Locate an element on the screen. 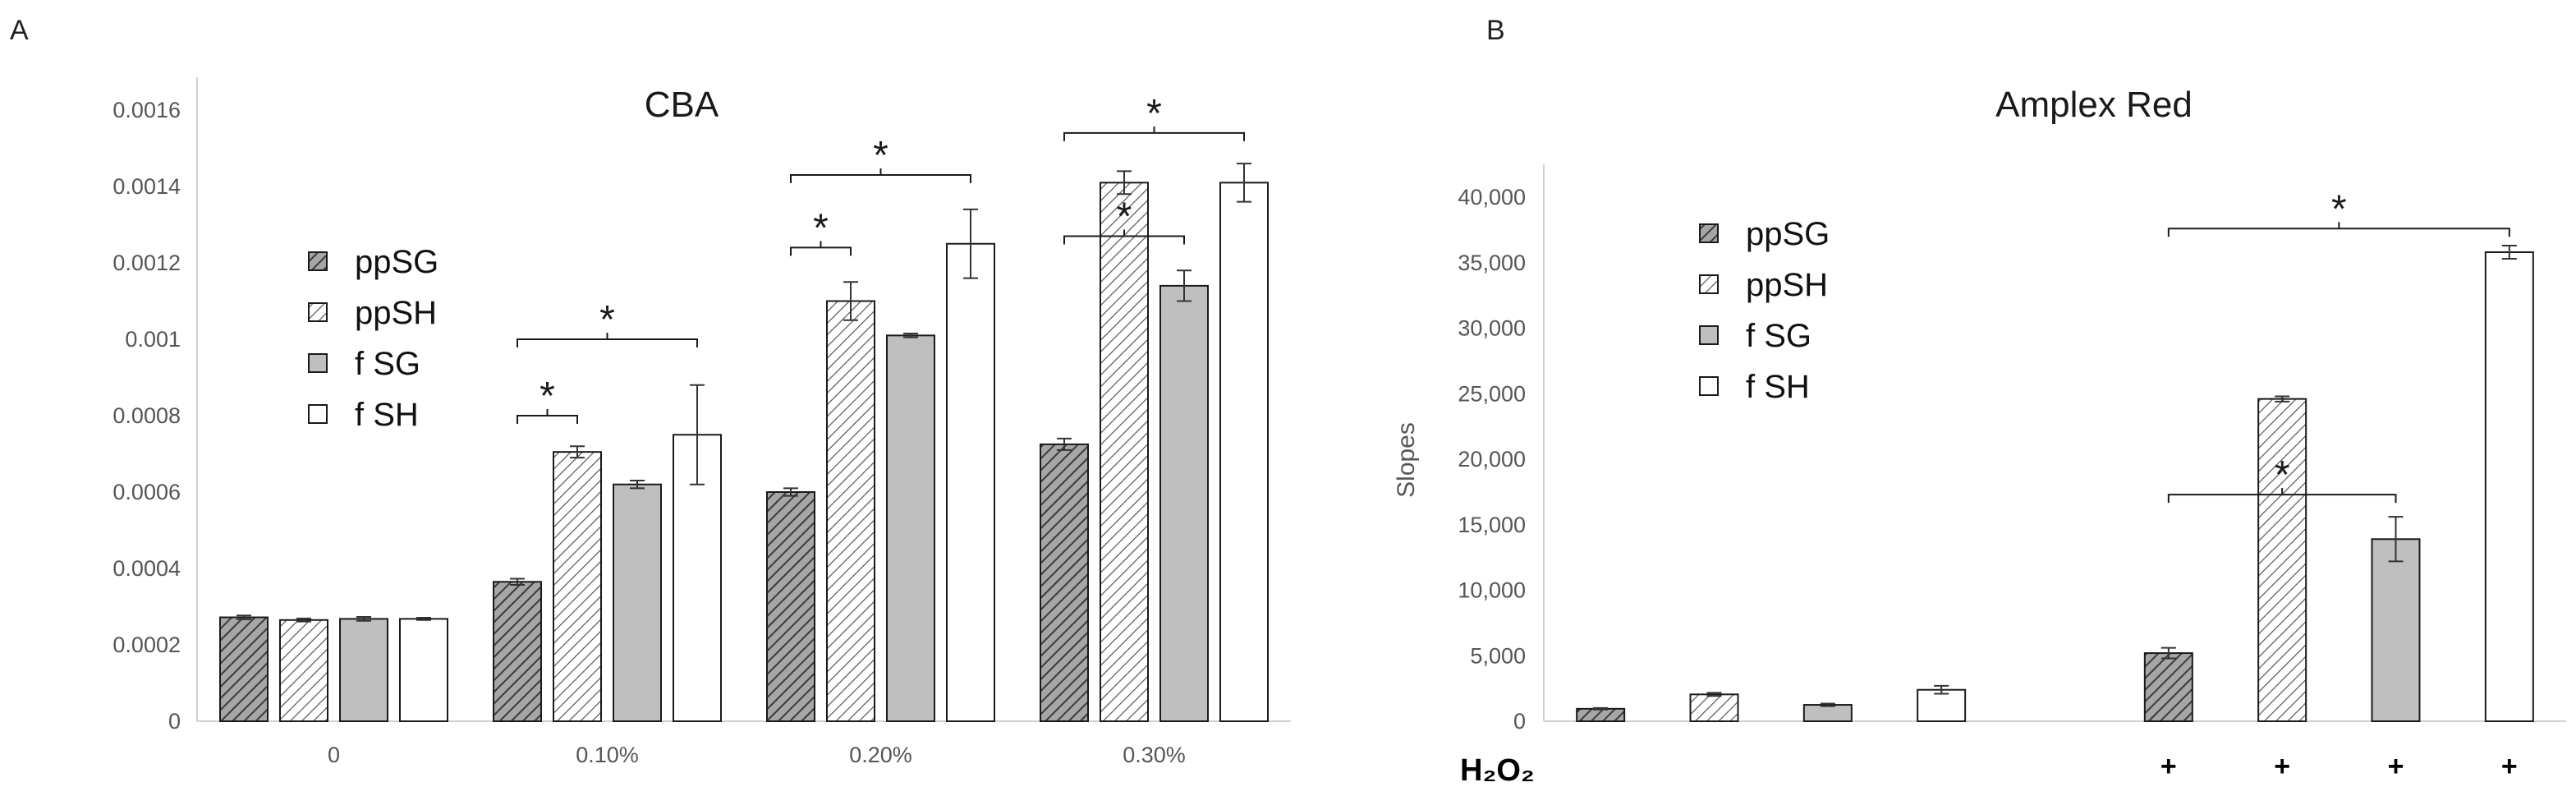  cba-legend-item-f-sg: f SG is located at coordinates (364, 364).